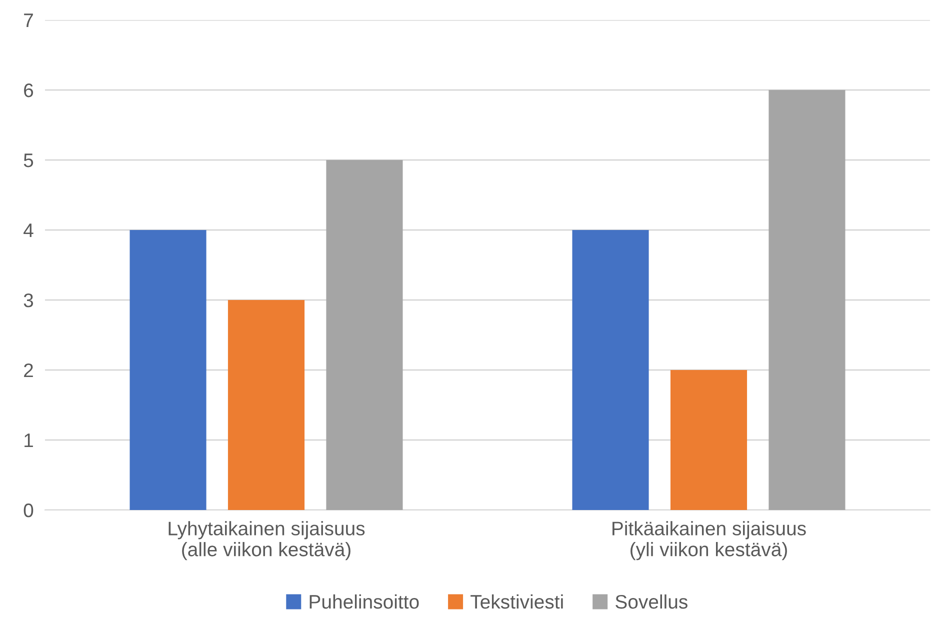 This screenshot has height=624, width=939. Describe the element at coordinates (516, 601) in the screenshot. I see `legend-label: Tekstiviesti` at that location.